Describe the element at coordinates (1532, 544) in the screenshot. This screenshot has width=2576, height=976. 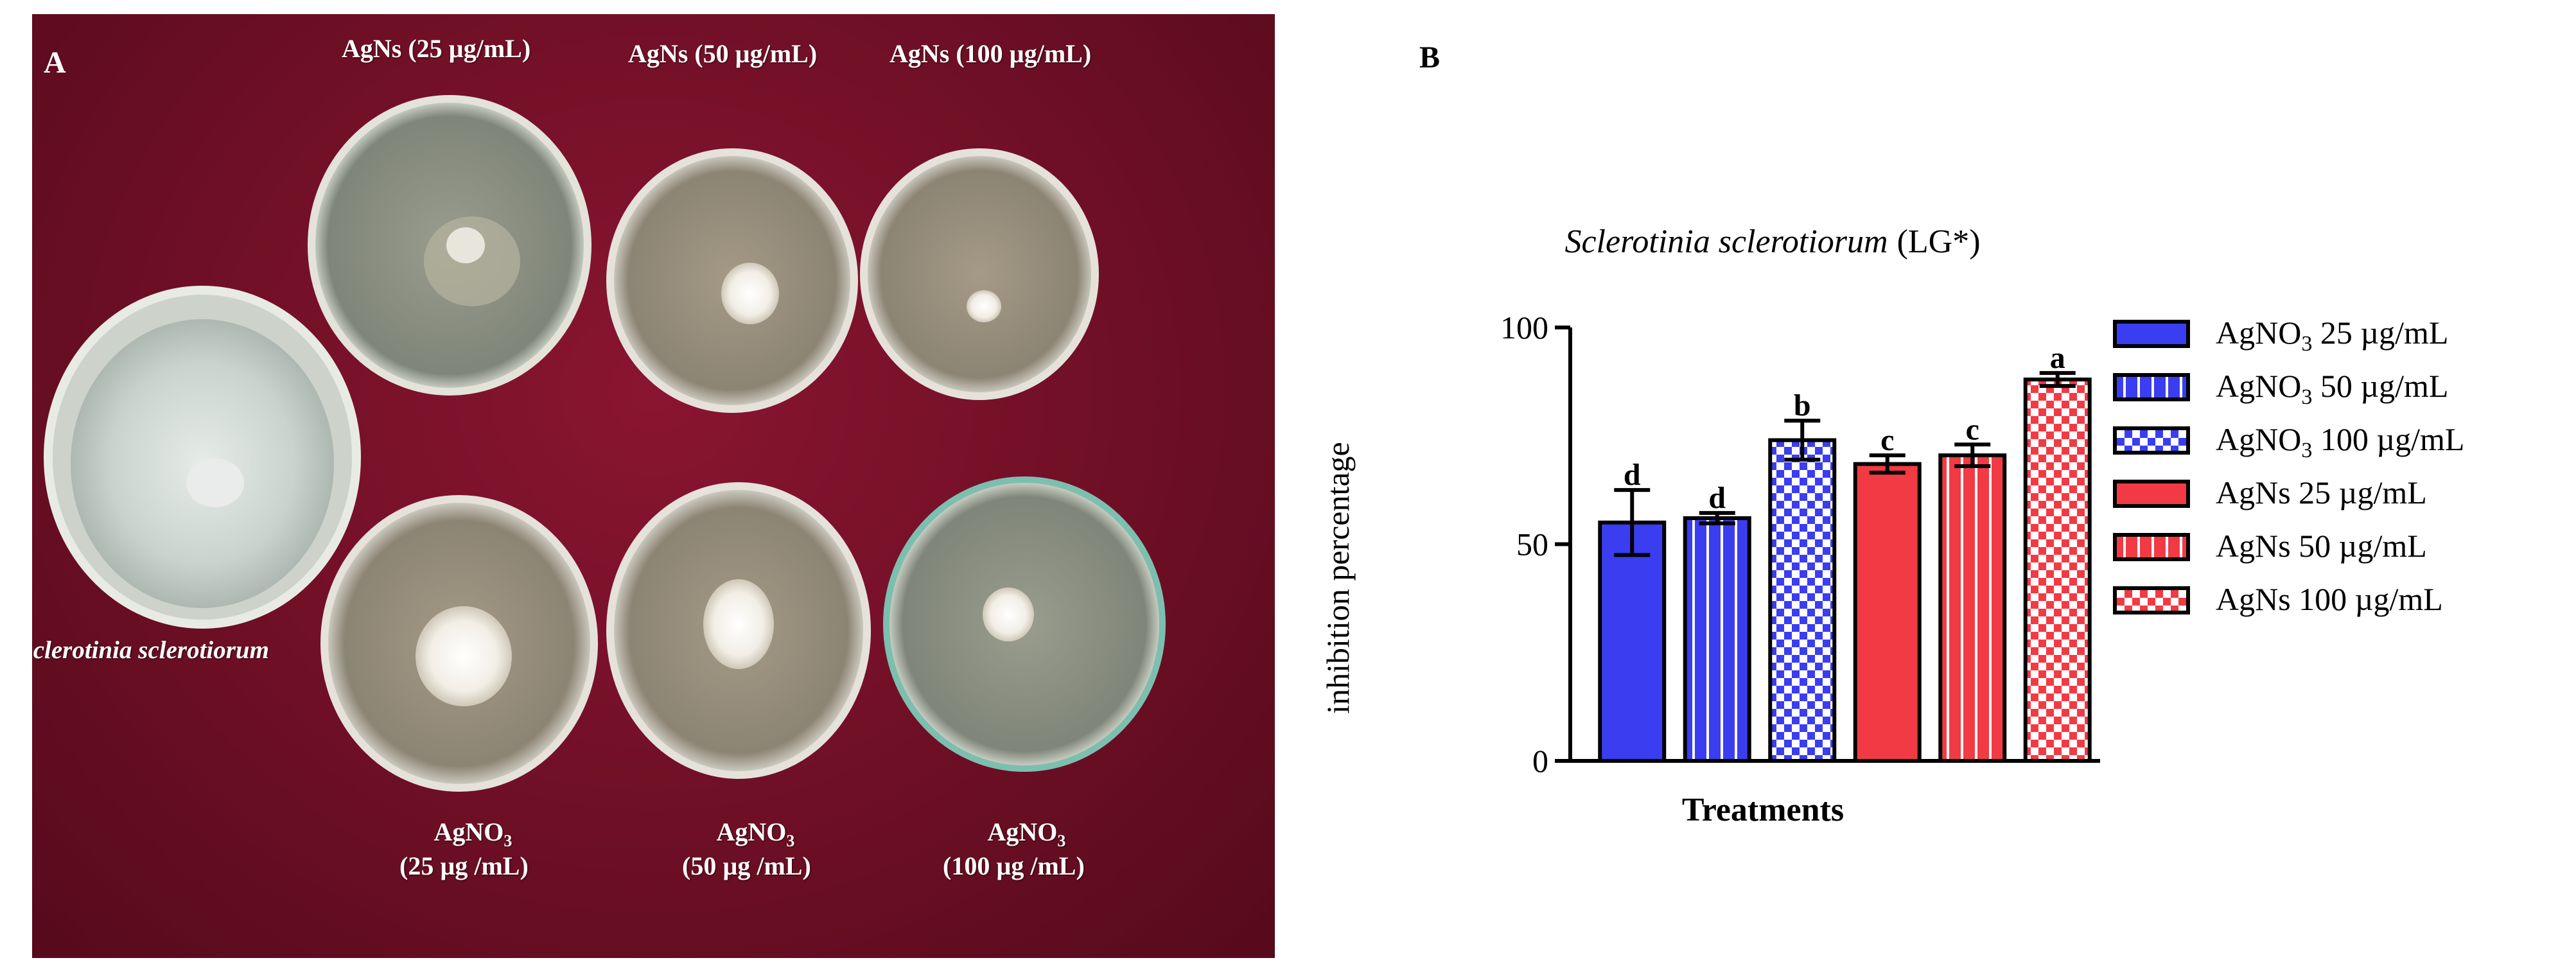
I see `y-tick-label: 50` at that location.